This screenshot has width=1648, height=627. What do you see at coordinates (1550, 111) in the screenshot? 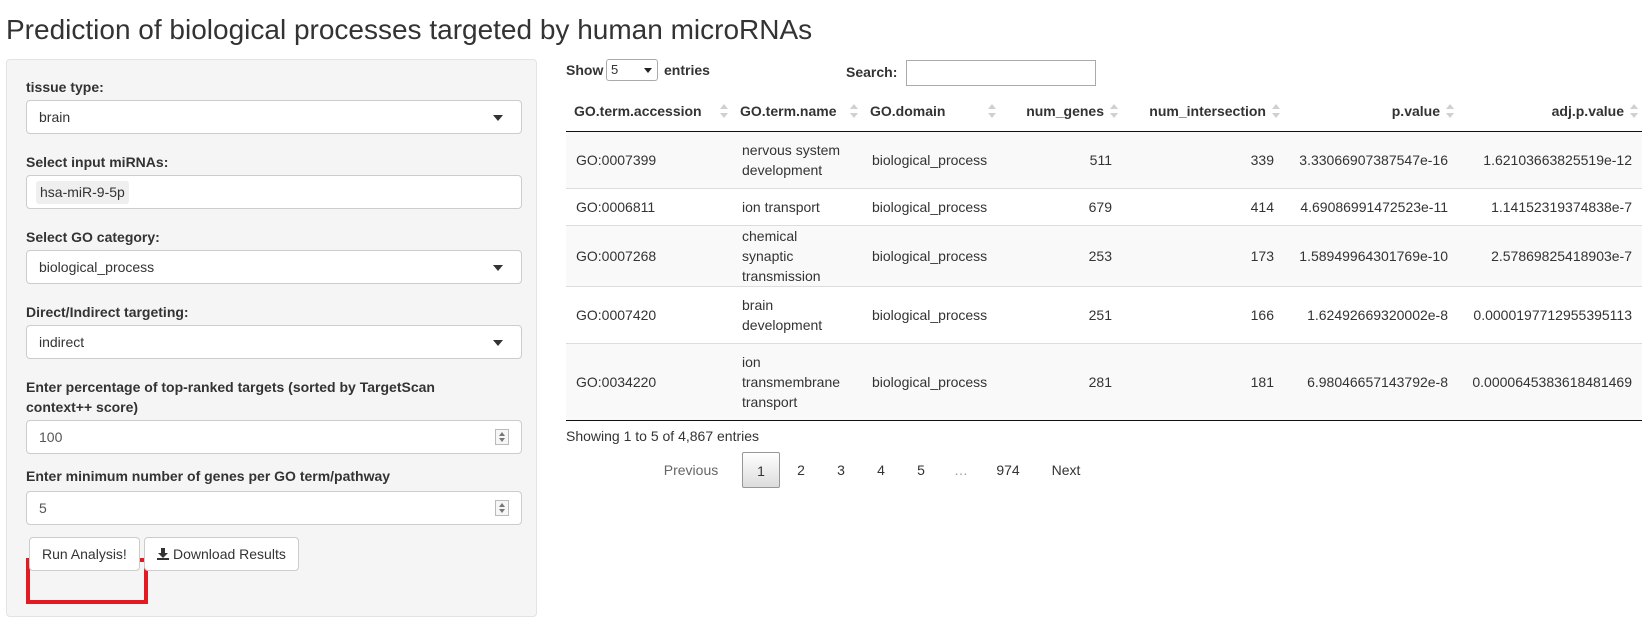
I see `column-header-adj-p-value: adj.p.value` at bounding box center [1550, 111].